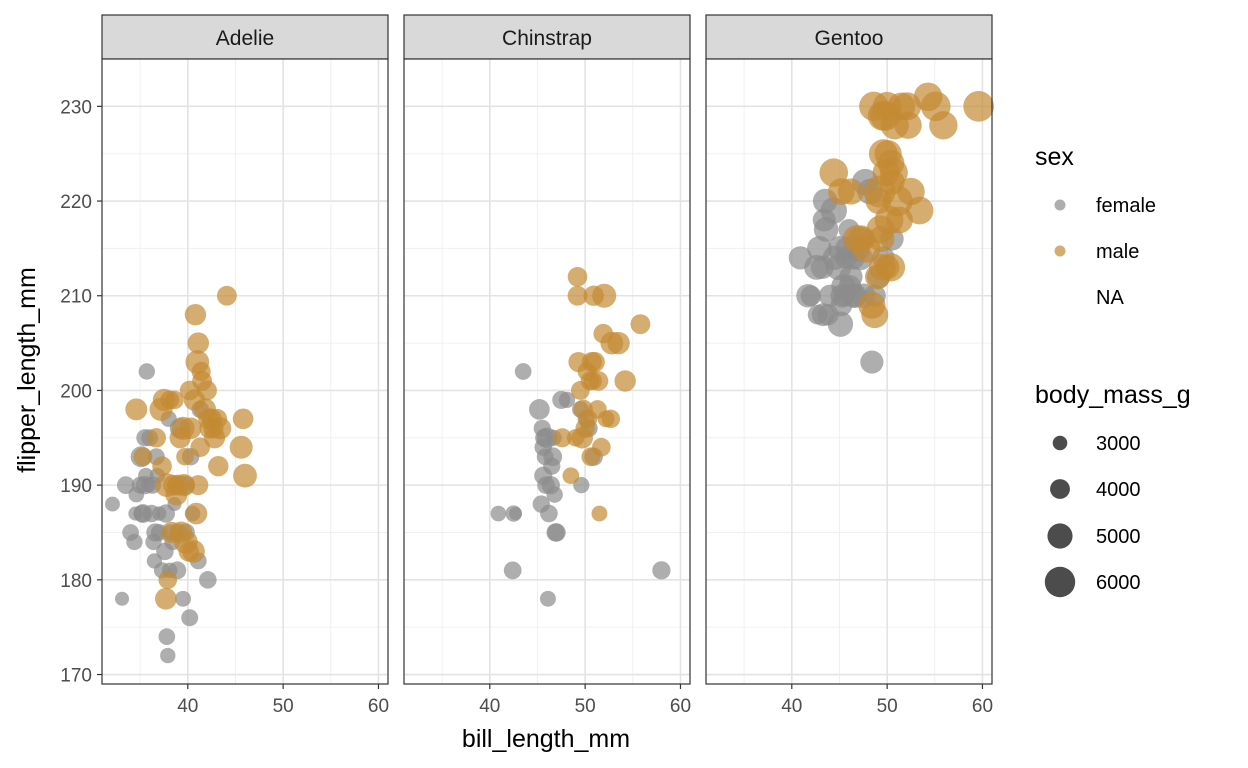  What do you see at coordinates (76, 391) in the screenshot?
I see `y-tick-label: 200` at bounding box center [76, 391].